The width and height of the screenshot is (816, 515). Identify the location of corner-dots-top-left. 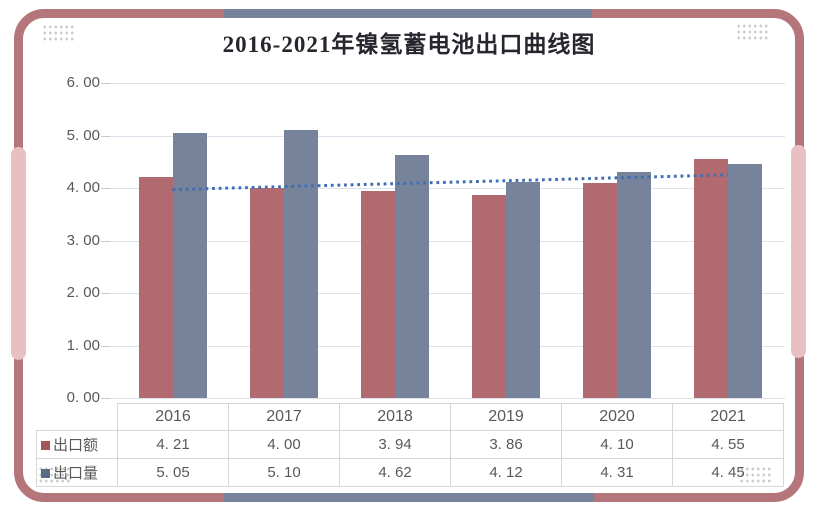
(58, 32).